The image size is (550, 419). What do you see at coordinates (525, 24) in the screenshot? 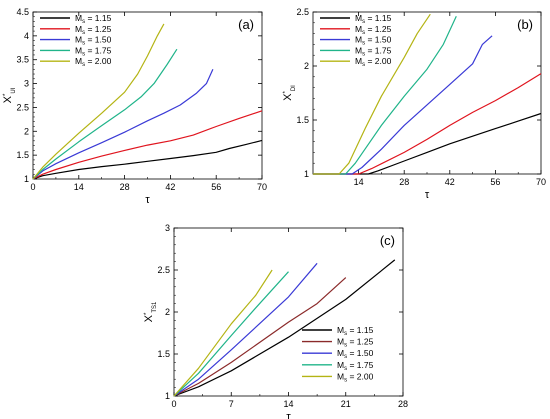
I see `panel-label: (b)` at bounding box center [525, 24].